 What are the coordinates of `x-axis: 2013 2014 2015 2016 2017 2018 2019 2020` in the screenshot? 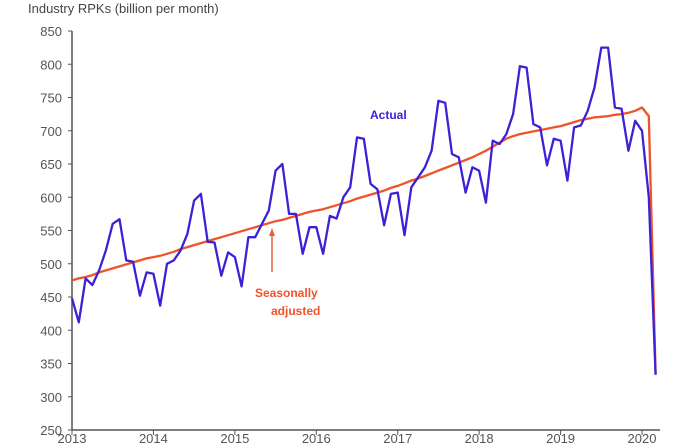 It's located at (359, 437).